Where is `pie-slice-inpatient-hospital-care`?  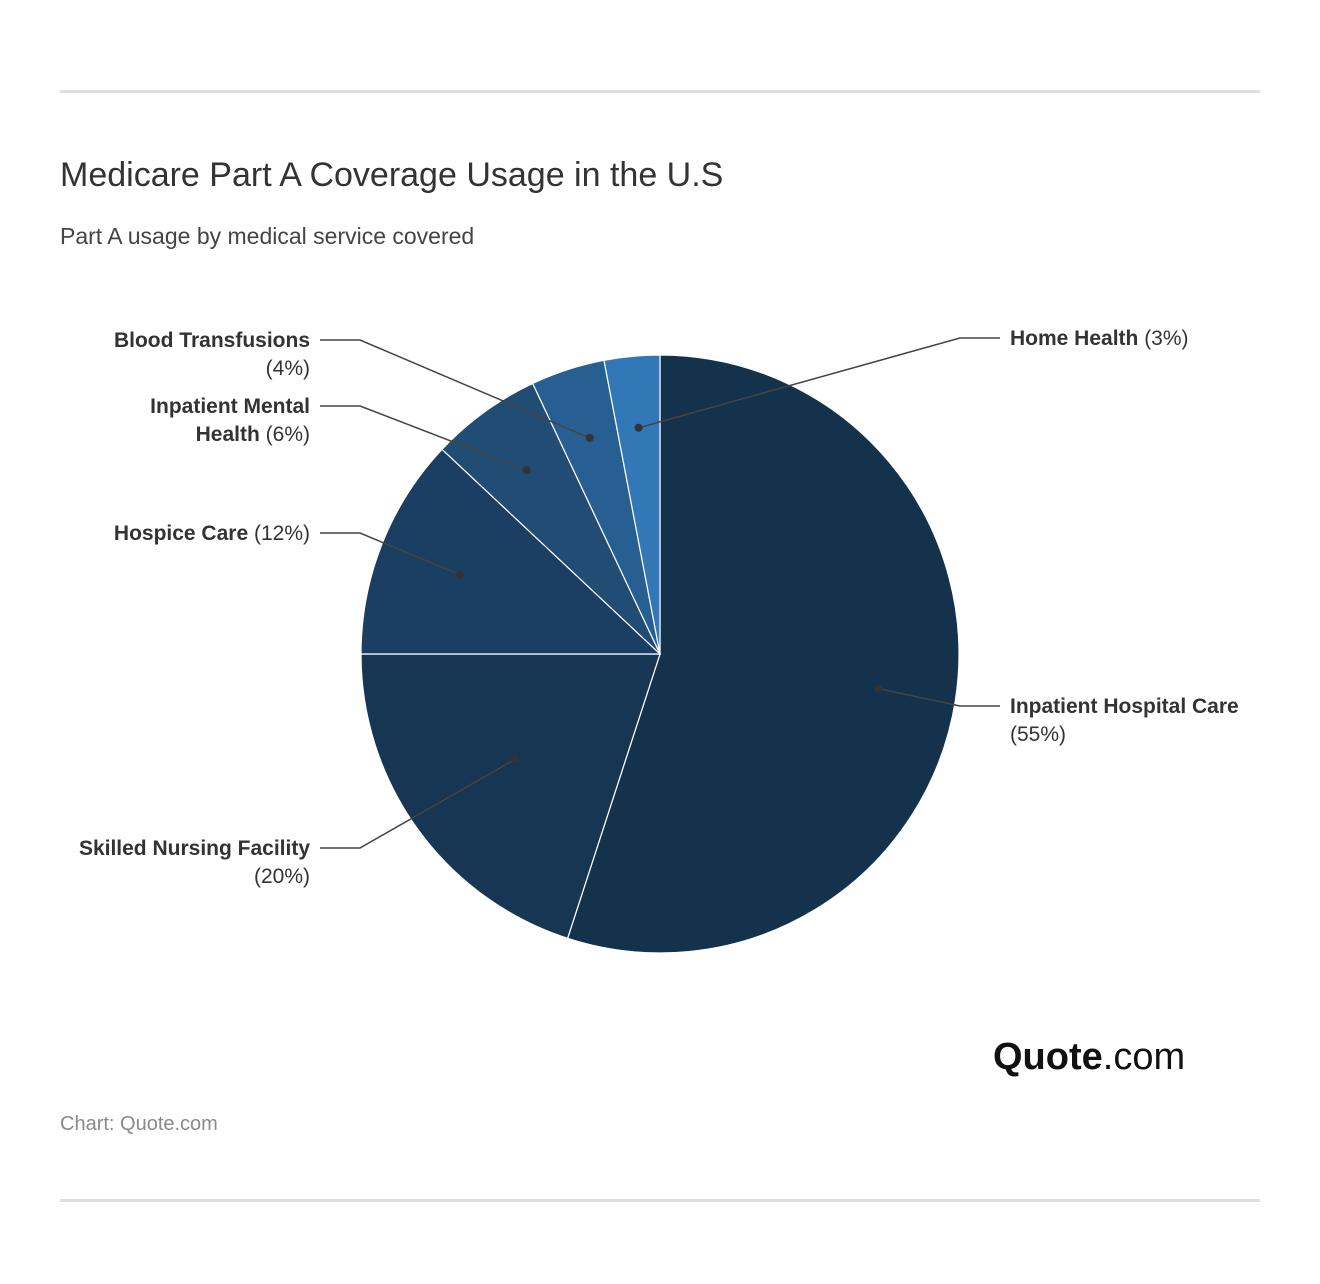 pie-slice-inpatient-hospital-care is located at coordinates (763, 654).